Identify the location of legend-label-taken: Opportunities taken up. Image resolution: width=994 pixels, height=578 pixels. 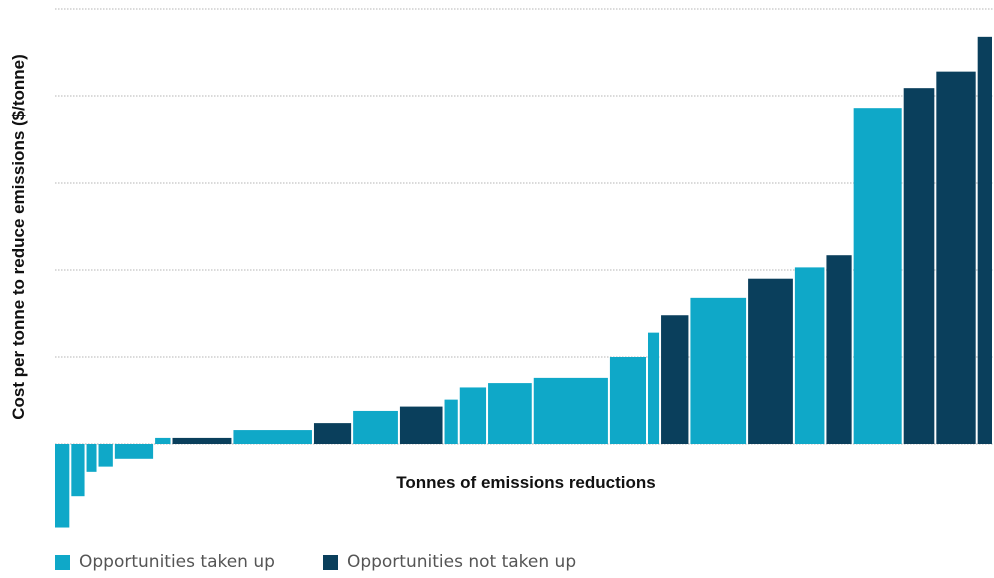
(177, 562).